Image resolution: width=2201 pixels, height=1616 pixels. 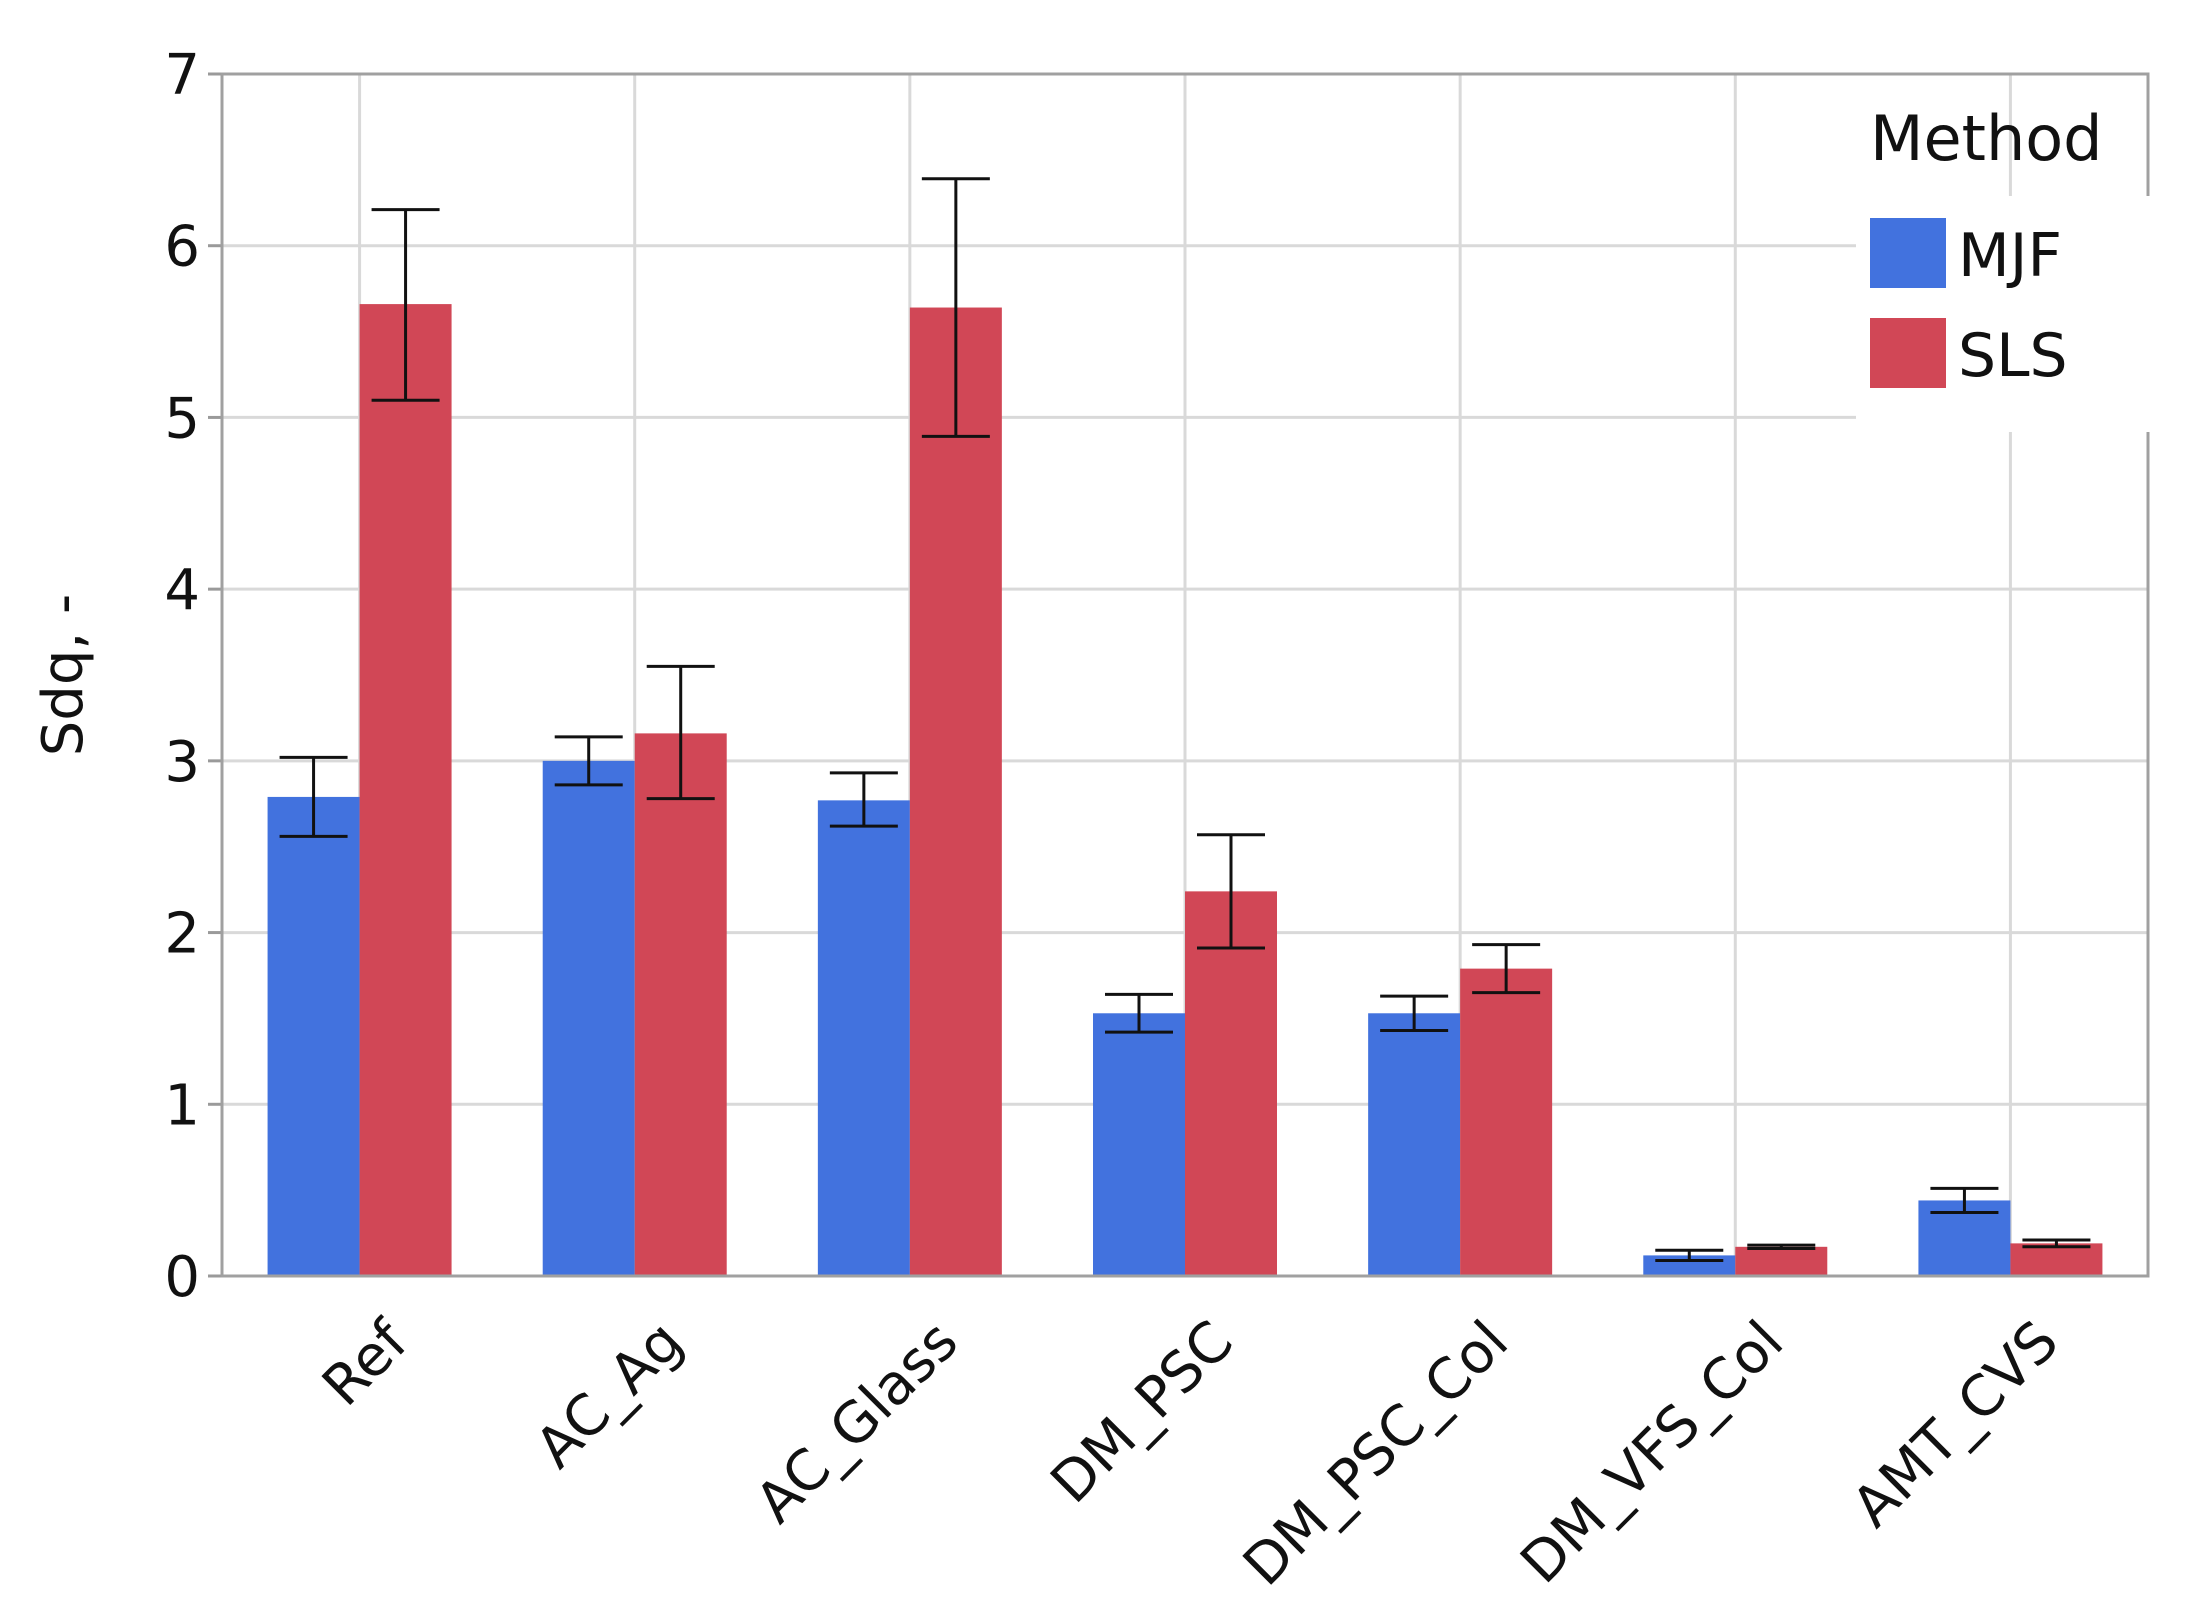 I want to click on x-tick-label: AC_Ag, so click(x=609, y=1395).